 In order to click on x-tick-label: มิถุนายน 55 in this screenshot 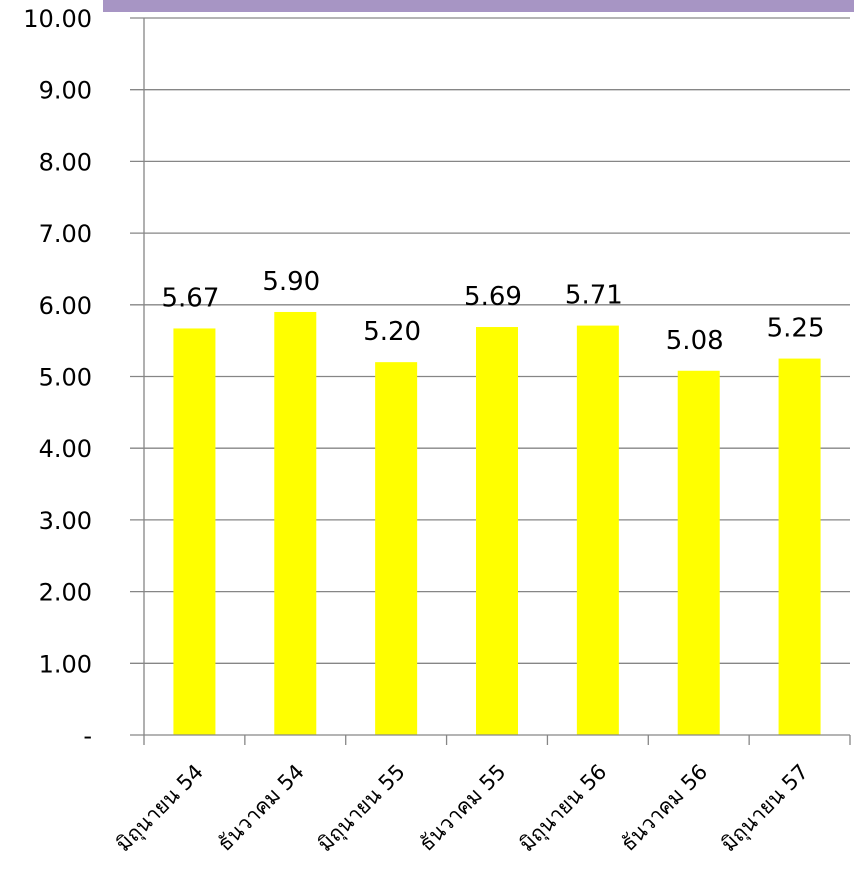, I will do `click(361, 808)`.